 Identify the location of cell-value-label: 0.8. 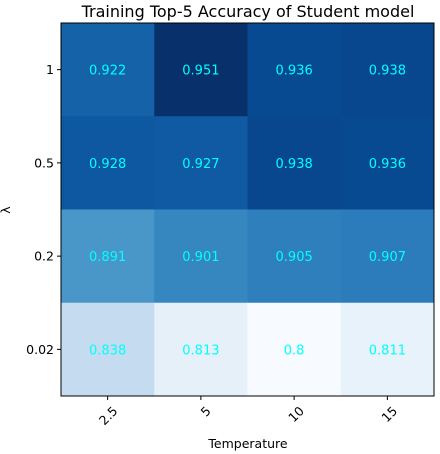
(294, 350).